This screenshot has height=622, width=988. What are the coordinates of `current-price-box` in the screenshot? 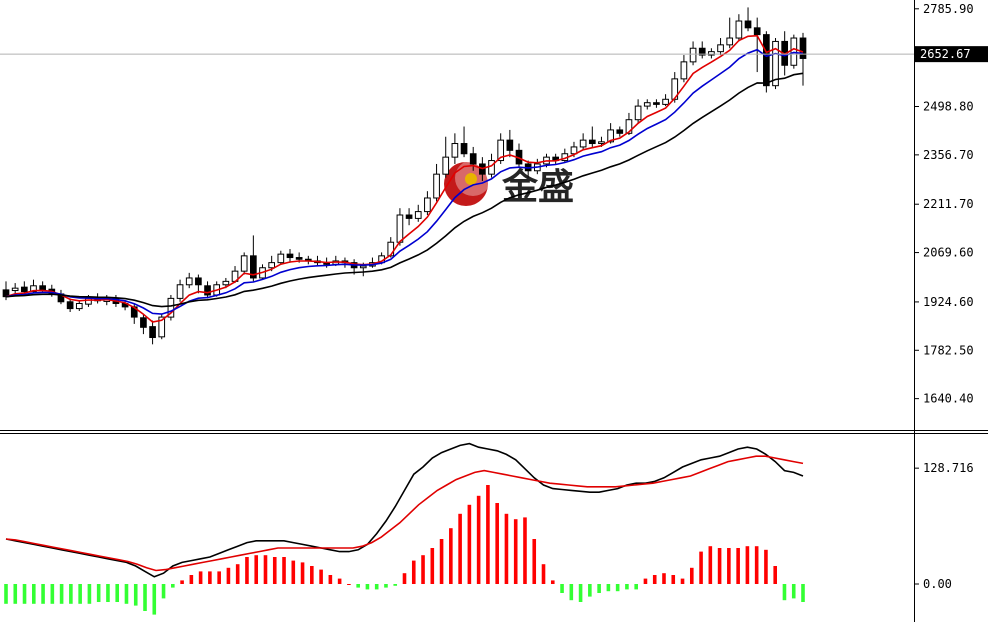 It's located at (951, 54).